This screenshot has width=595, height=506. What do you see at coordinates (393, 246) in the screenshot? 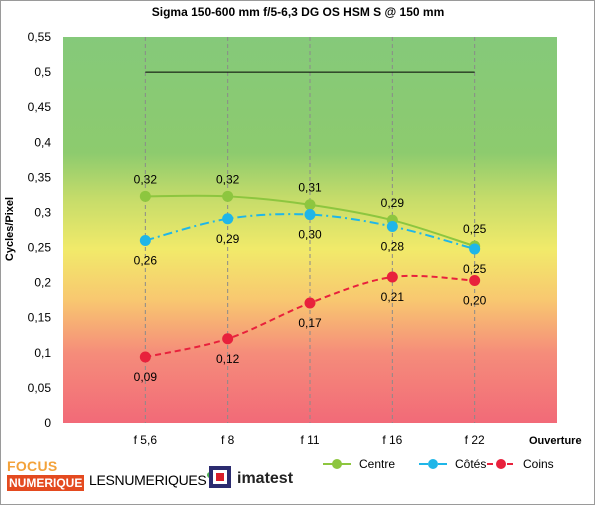
I see `data-label: 0,28` at bounding box center [393, 246].